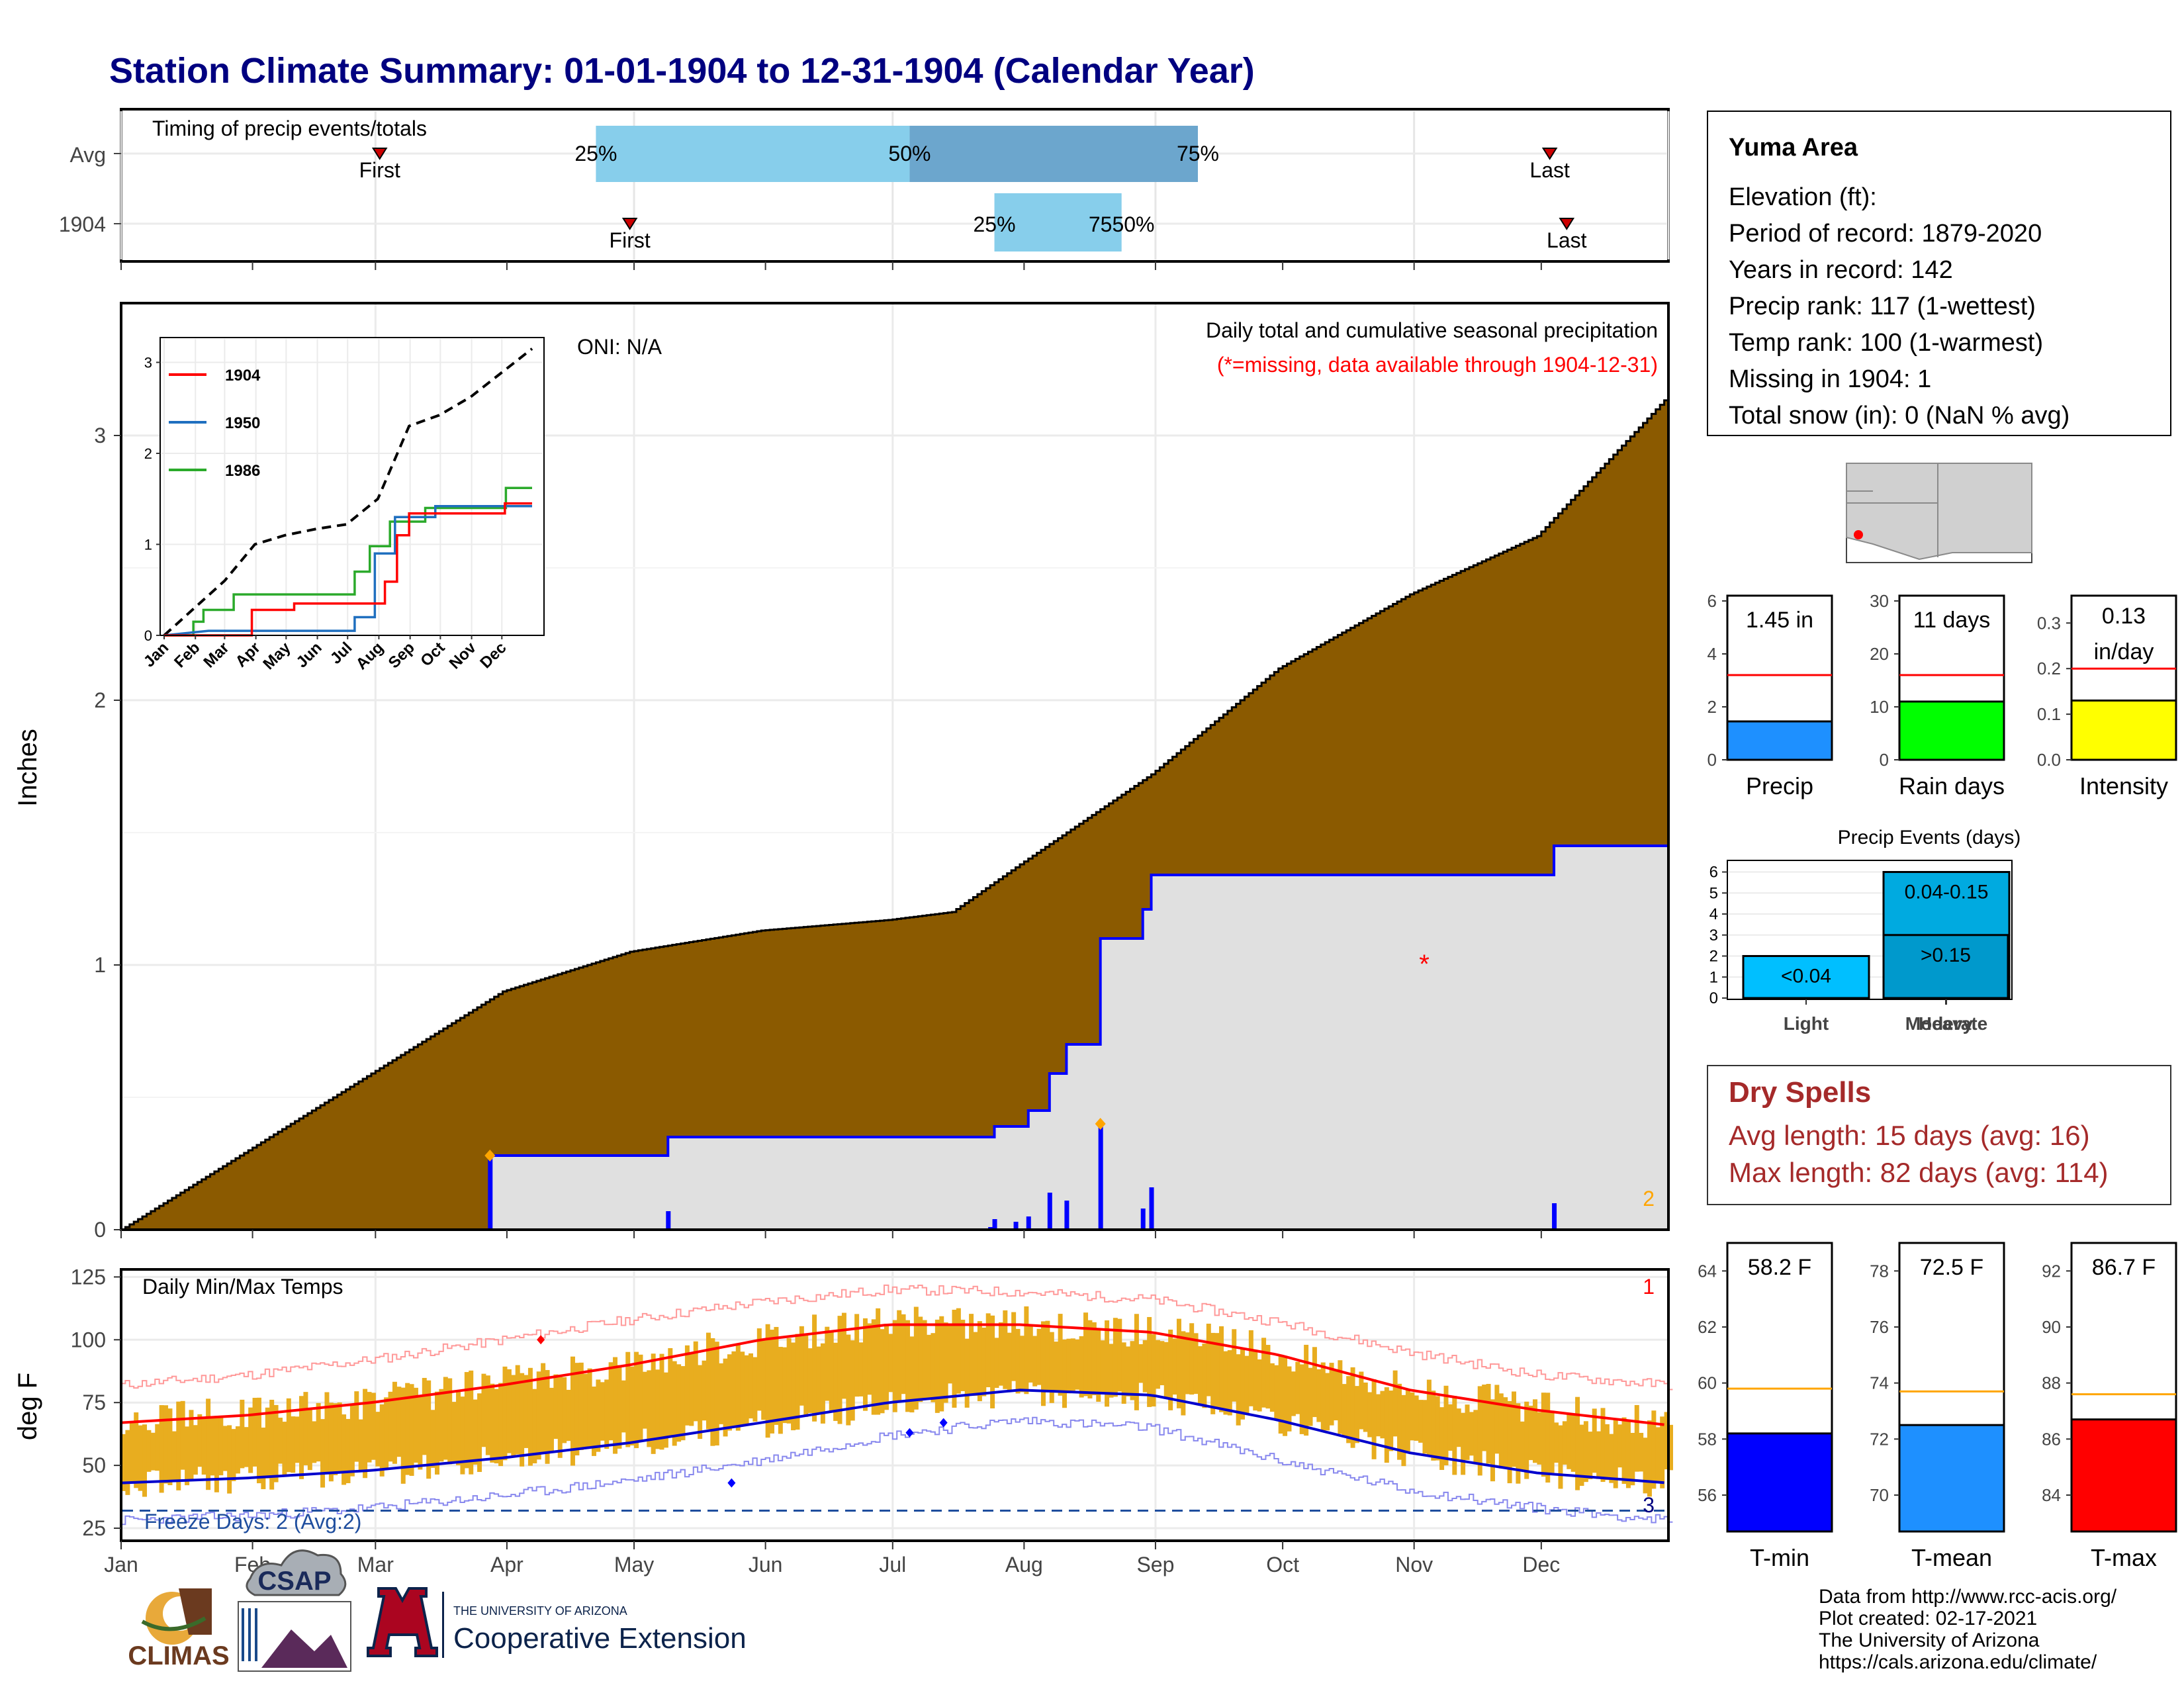  Describe the element at coordinates (1909, 1135) in the screenshot. I see `dry-spells-avg: Avg length: 15 days (avg: 16)` at that location.